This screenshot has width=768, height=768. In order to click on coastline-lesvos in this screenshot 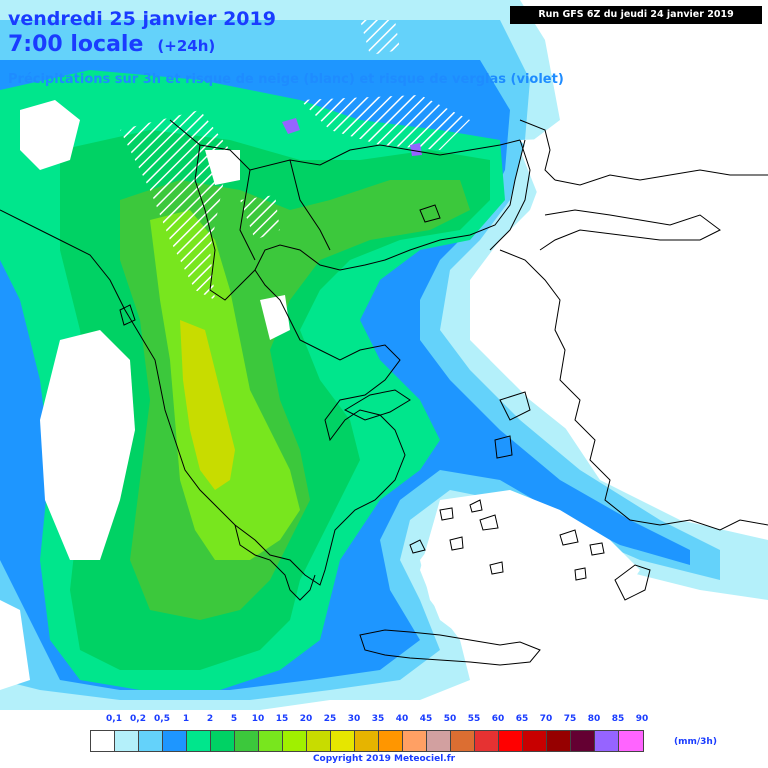, I will do `click(515, 406)`.